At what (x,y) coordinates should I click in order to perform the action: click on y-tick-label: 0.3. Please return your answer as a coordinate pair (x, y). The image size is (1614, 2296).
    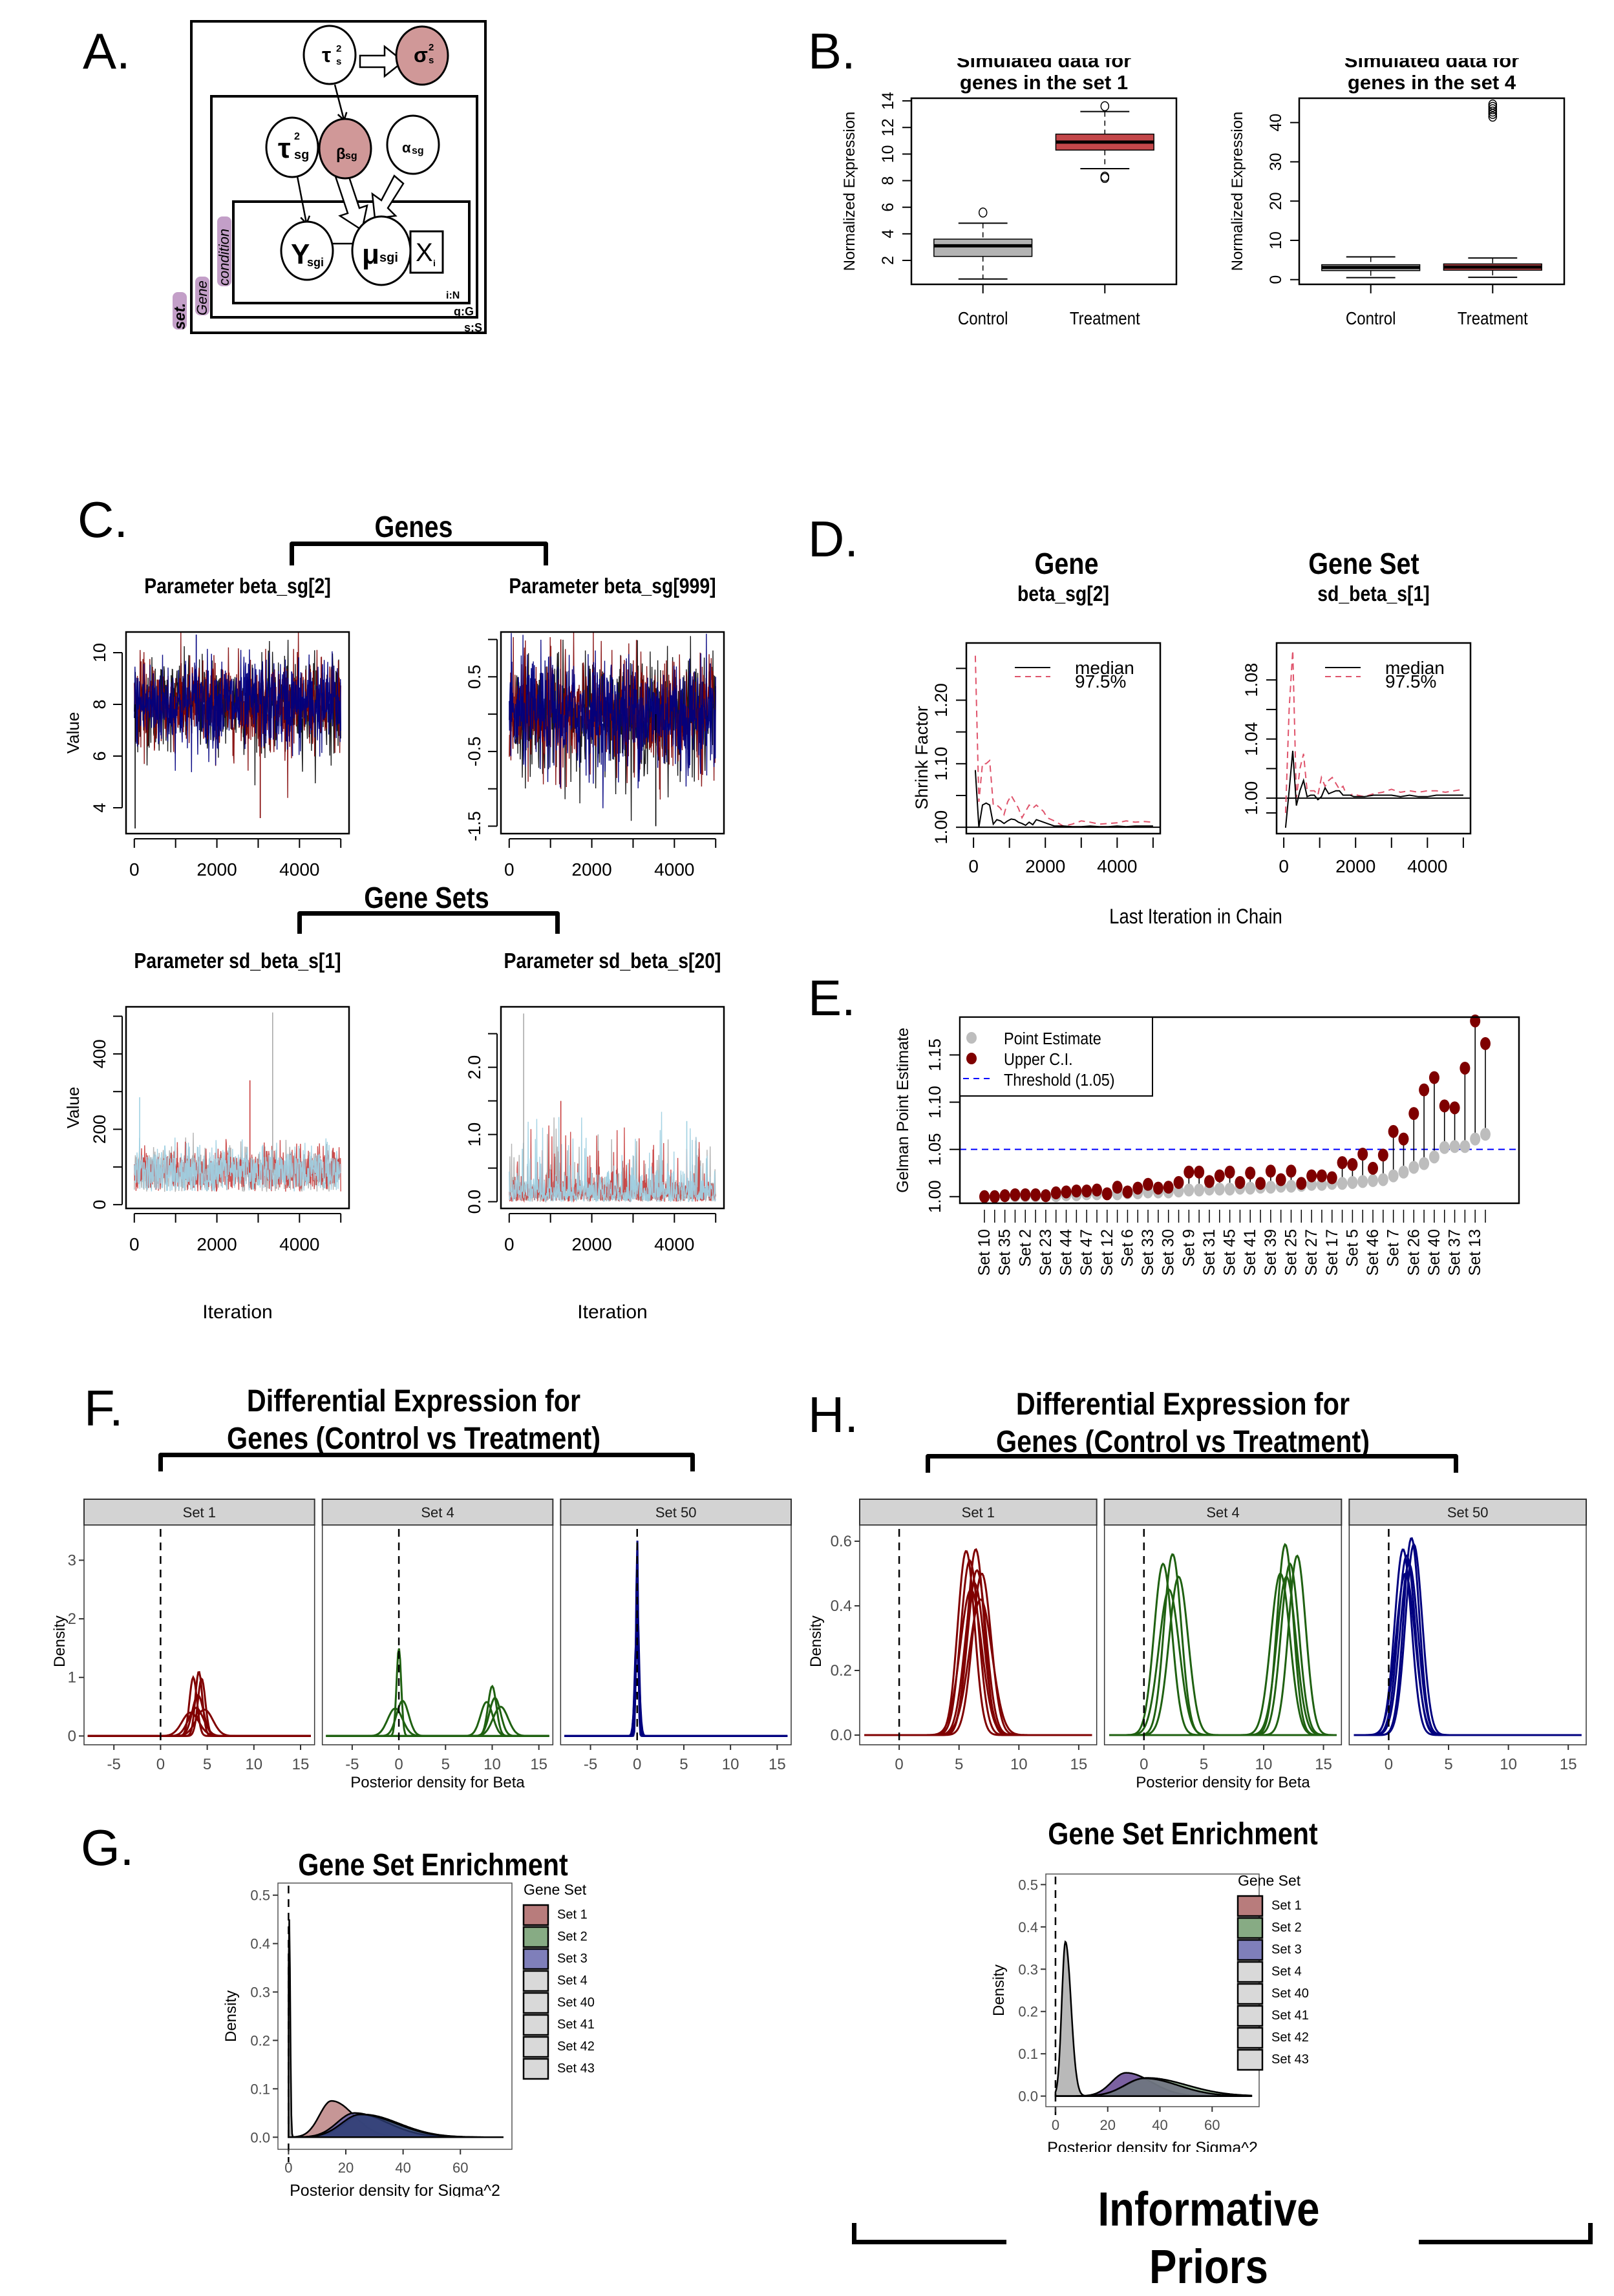
    Looking at the image, I should click on (260, 1993).